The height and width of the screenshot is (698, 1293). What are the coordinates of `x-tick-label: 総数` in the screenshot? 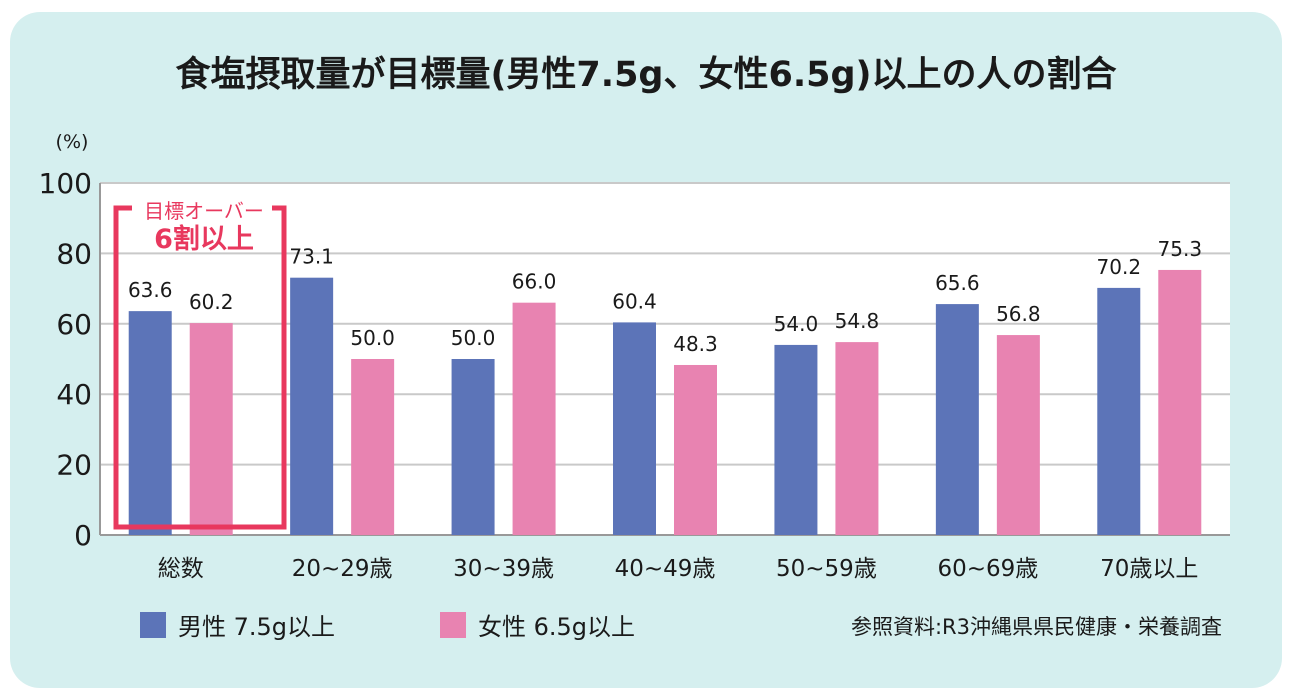 It's located at (181, 569).